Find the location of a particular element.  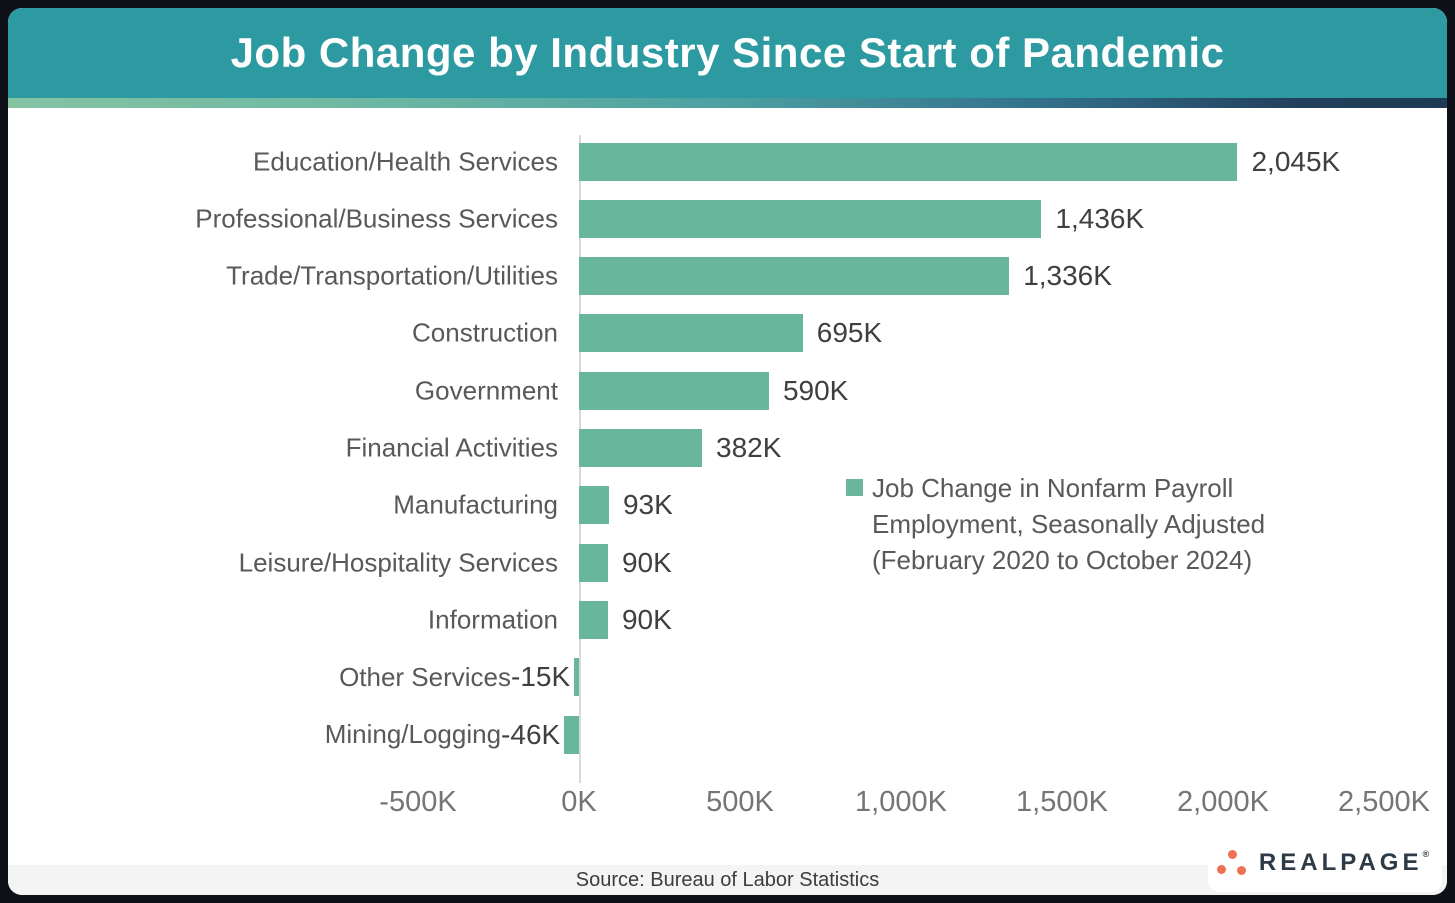

category-label: Financial Activities is located at coordinates (451, 447).